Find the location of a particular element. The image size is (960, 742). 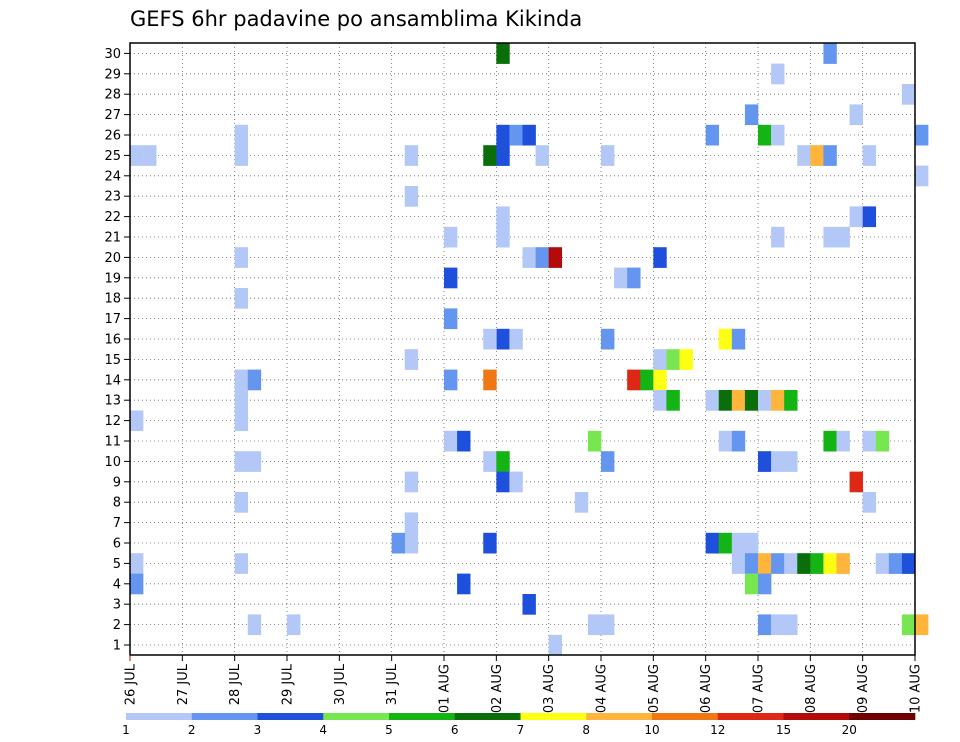

x-tick-label: 04 AUG is located at coordinates (602, 688).